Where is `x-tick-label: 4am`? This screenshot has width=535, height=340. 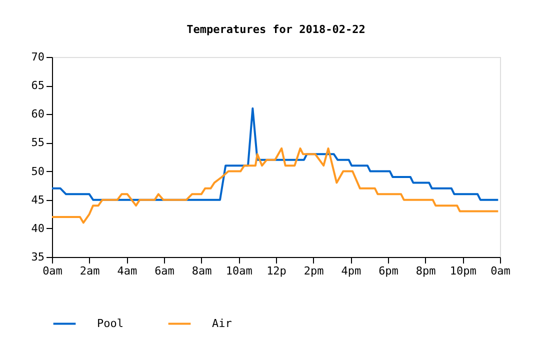 x-tick-label: 4am is located at coordinates (127, 271).